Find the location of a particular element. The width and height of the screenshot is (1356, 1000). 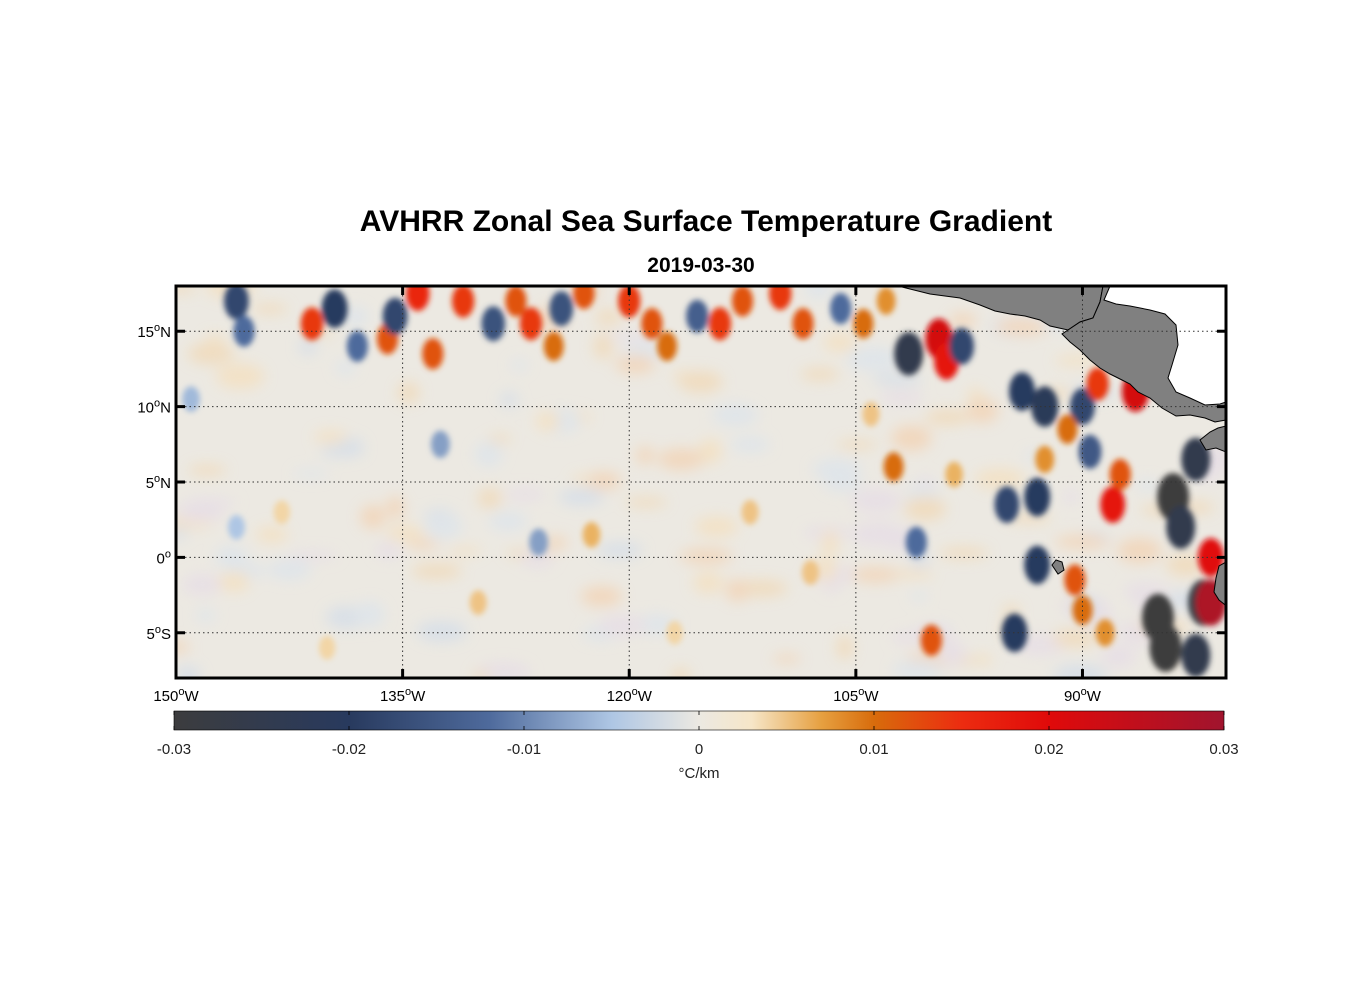

land-galapagos is located at coordinates (1058, 567).